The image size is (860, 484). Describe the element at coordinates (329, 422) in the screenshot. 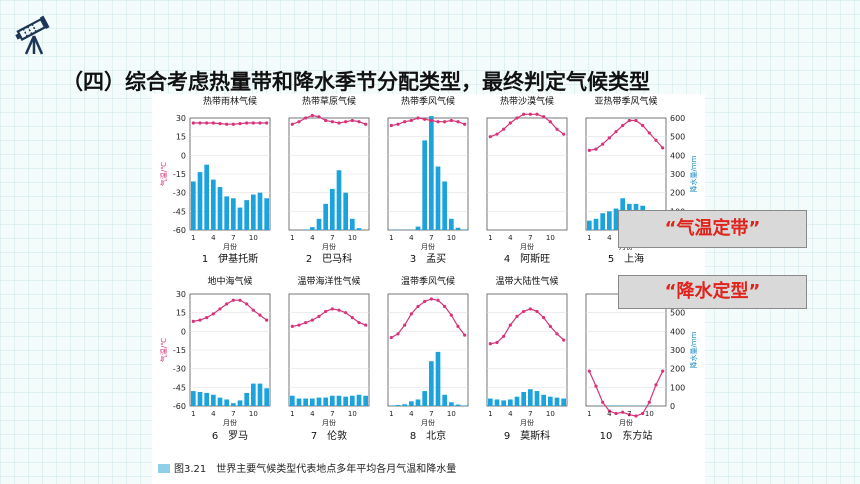

I see `month-axis-label: 月份` at that location.